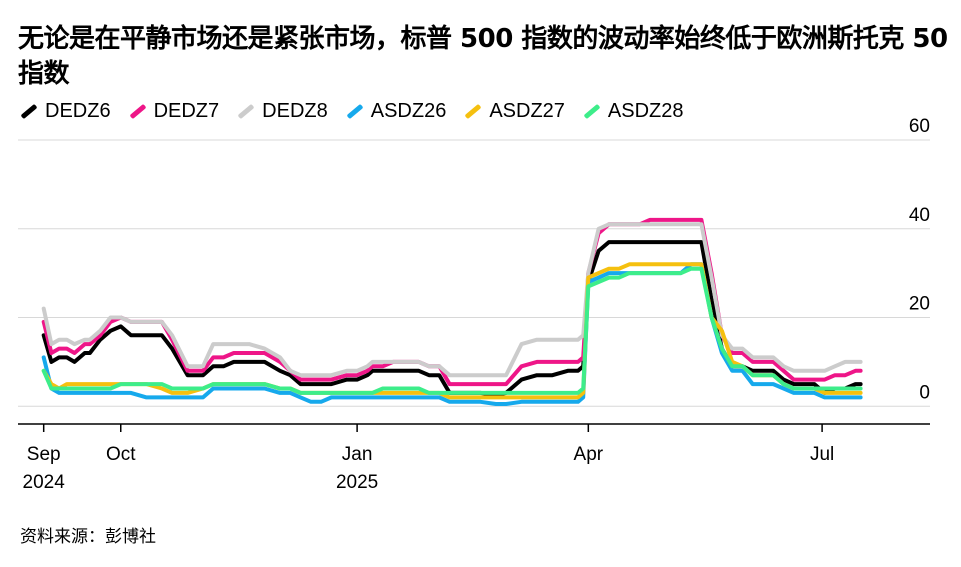  I want to click on legend-label-asdz28: ASDZ28, so click(645, 111).